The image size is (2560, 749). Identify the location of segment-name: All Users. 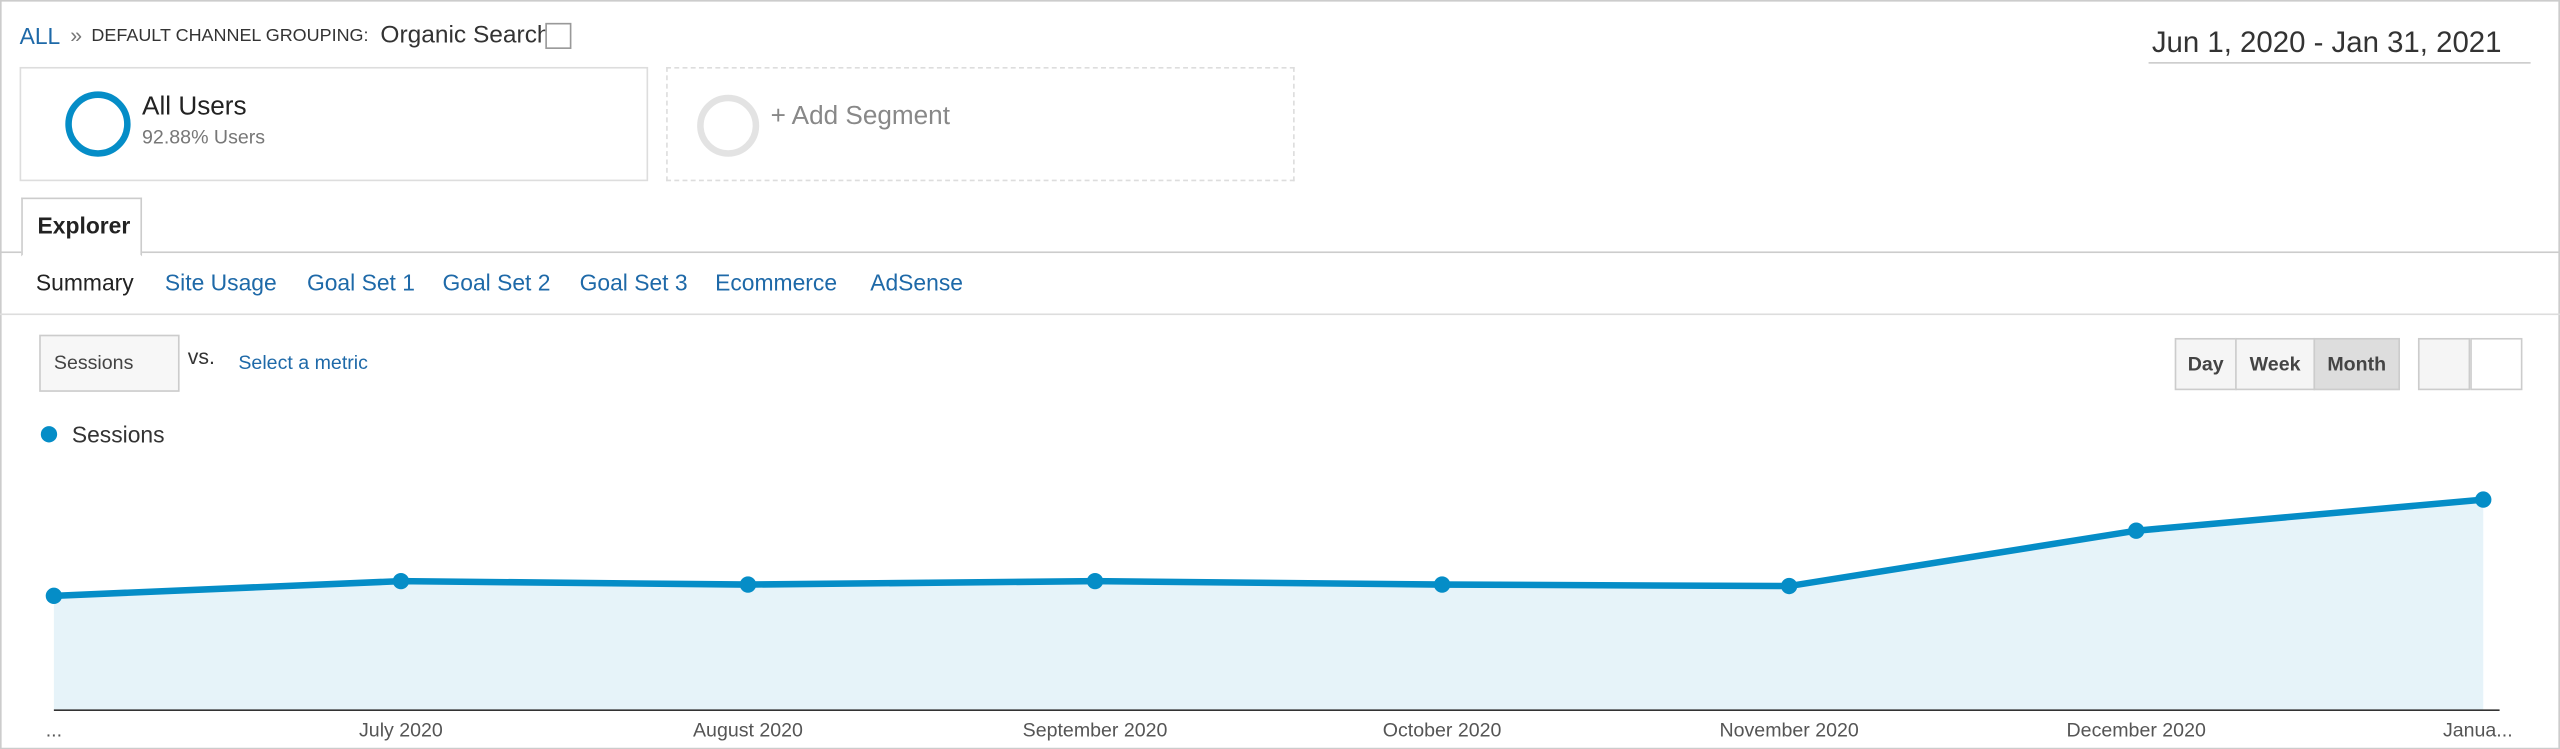
(194, 107).